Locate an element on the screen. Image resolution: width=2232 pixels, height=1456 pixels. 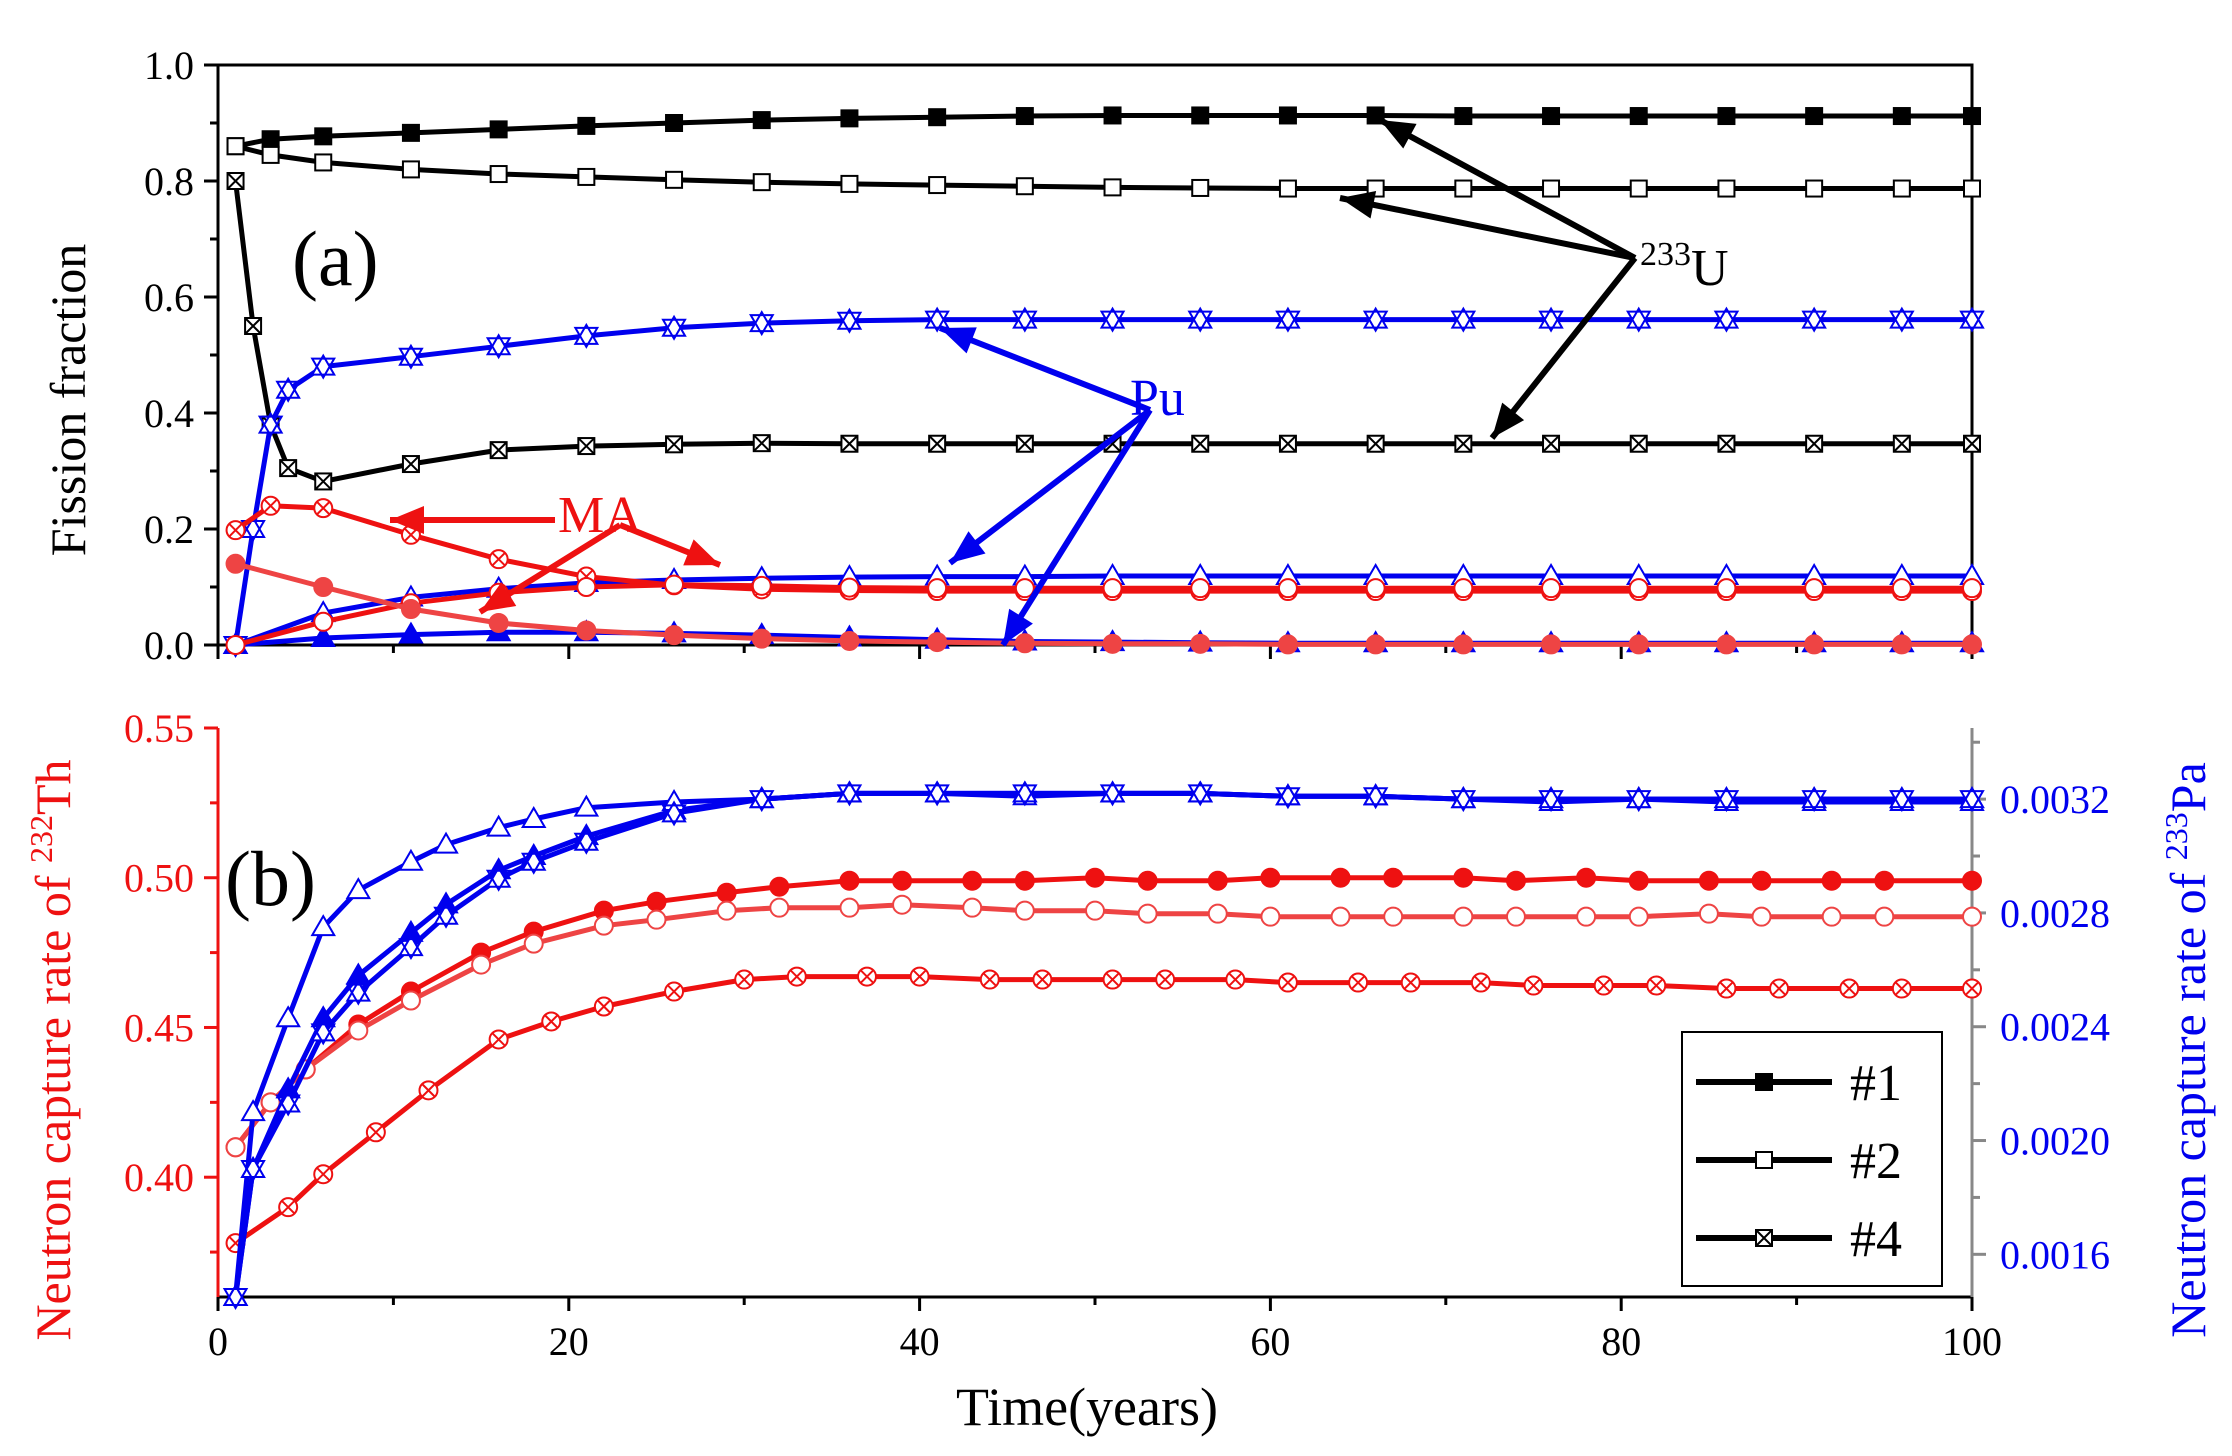
arrow-head is located at coordinates (958, 340).